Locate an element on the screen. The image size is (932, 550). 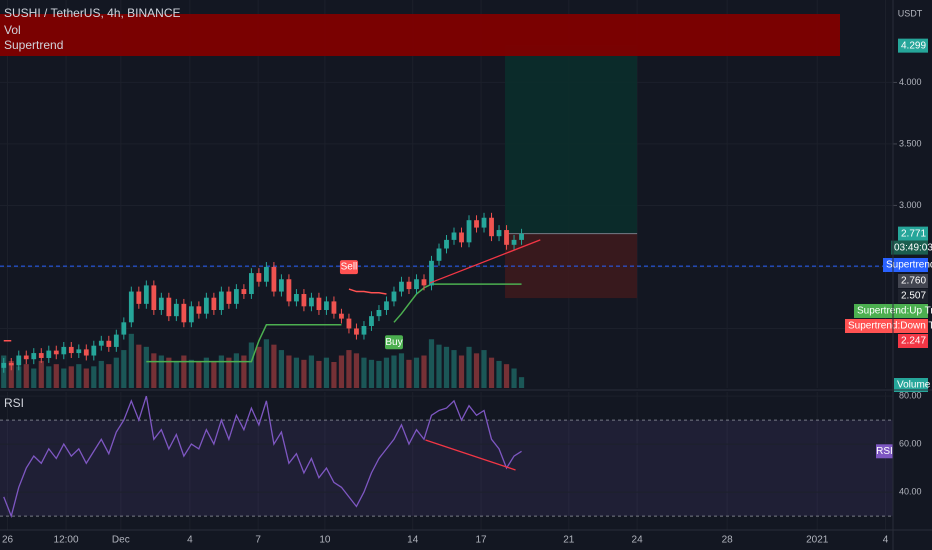
y-tick-label: 3.500 is located at coordinates (910, 143).